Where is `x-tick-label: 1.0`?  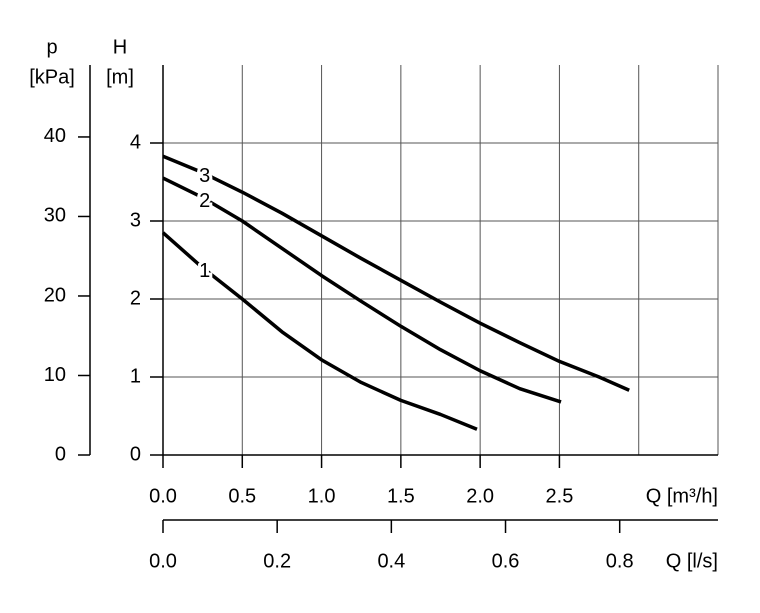 x-tick-label: 1.0 is located at coordinates (322, 496).